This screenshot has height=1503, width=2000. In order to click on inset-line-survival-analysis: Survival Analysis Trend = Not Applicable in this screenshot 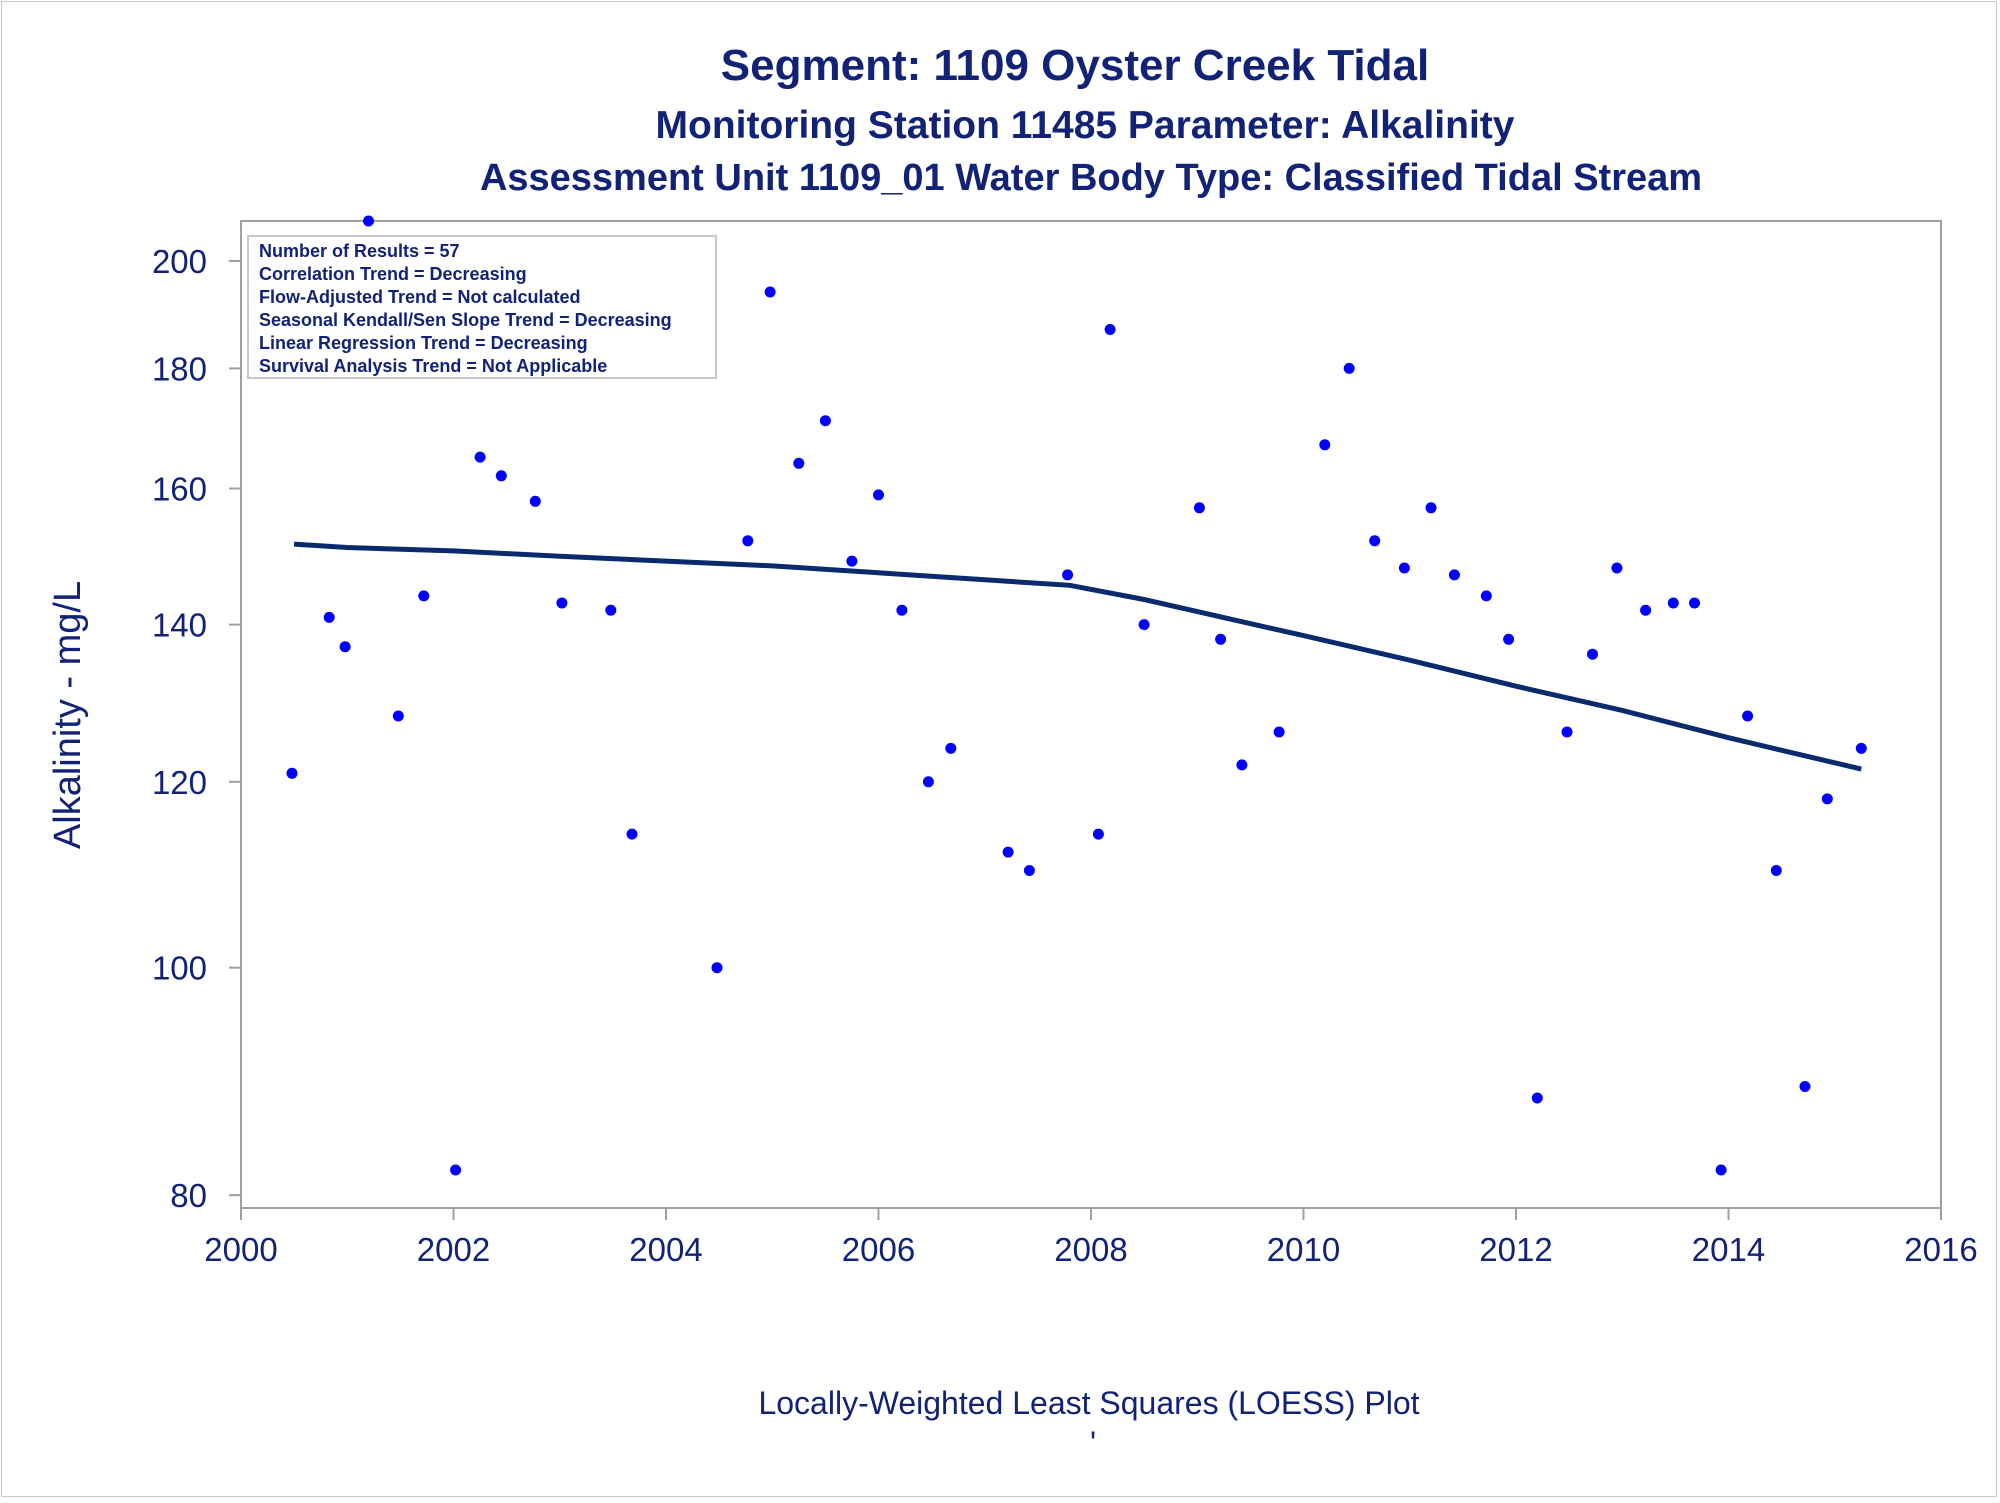, I will do `click(433, 366)`.